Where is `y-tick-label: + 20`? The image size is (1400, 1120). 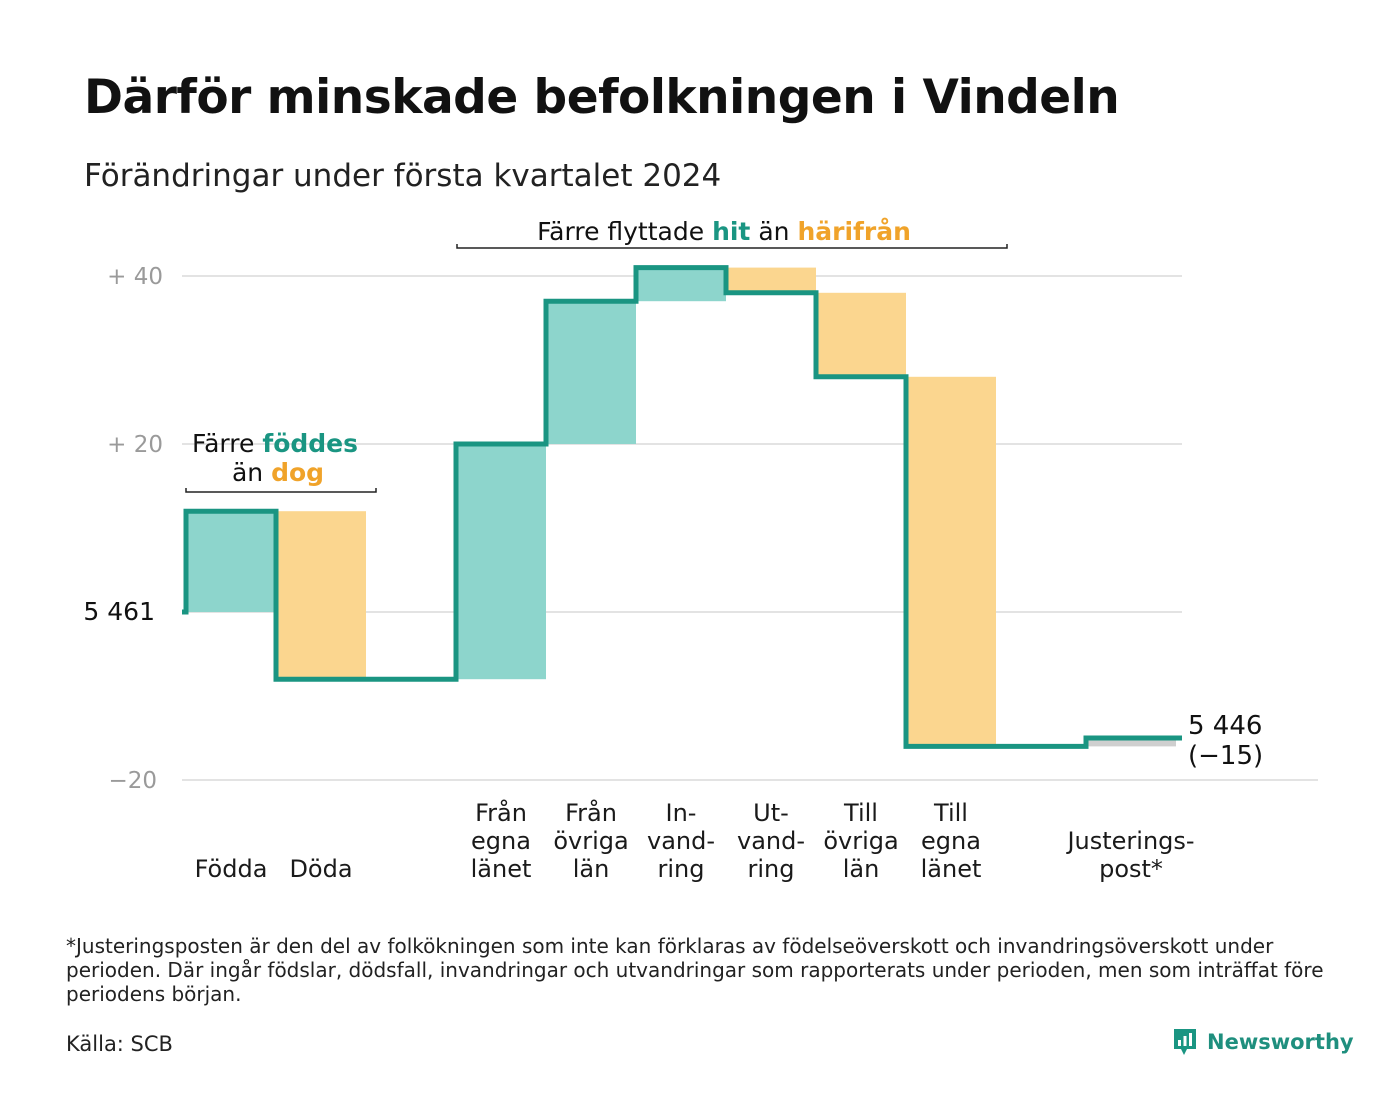 y-tick-label: + 20 is located at coordinates (135, 445).